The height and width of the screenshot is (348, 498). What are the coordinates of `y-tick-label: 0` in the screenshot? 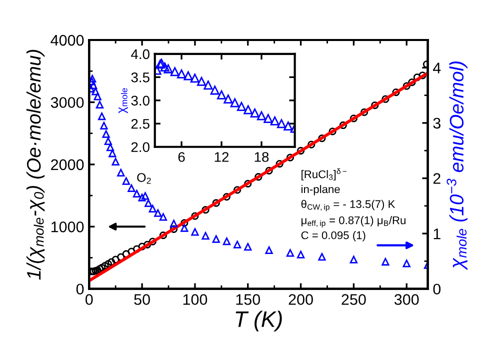 It's located at (80, 289).